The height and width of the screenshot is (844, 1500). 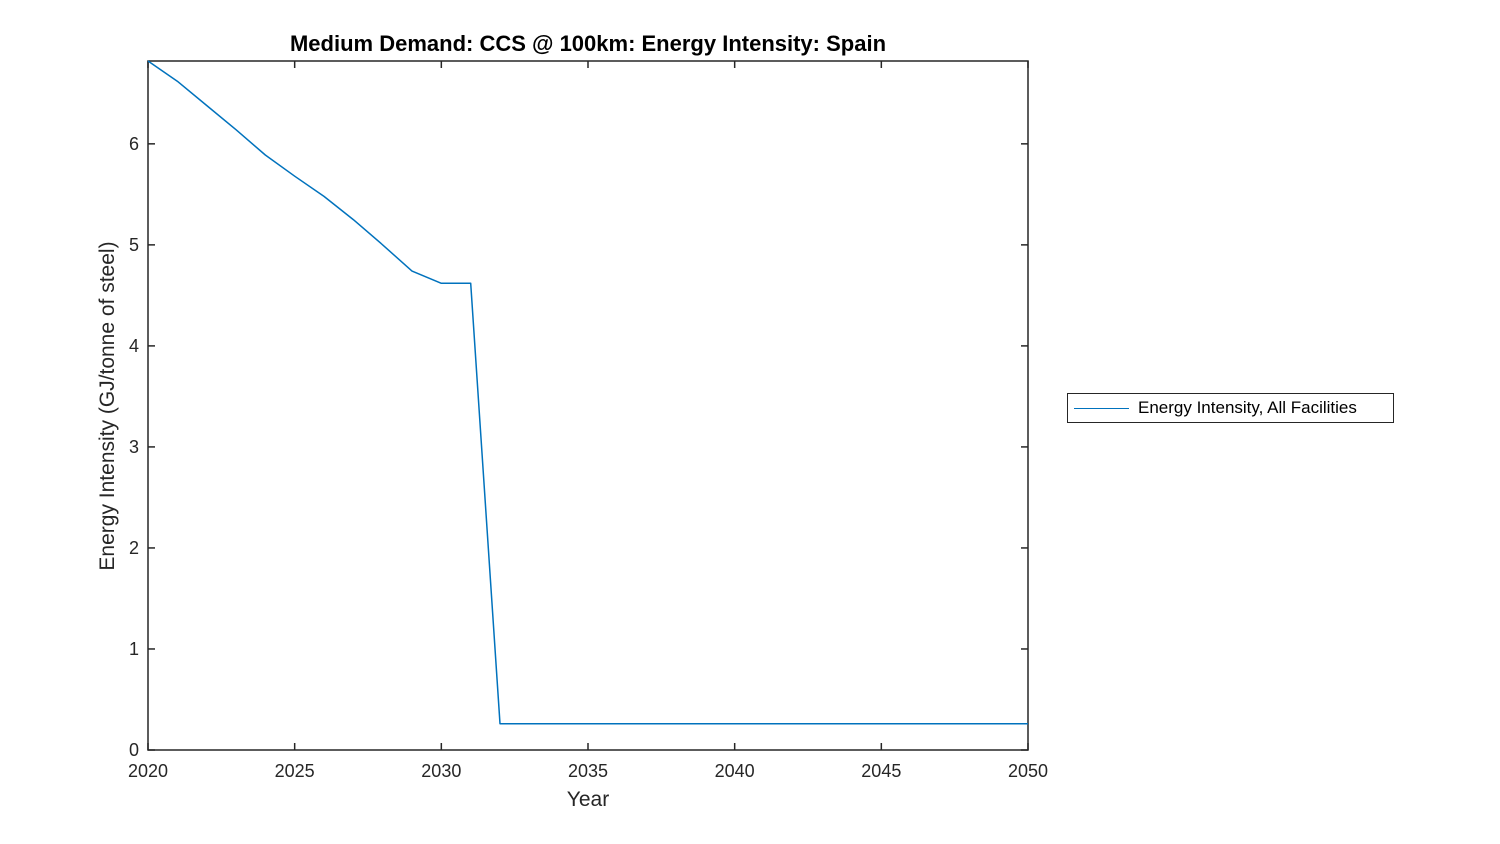 What do you see at coordinates (441, 771) in the screenshot?
I see `x-tick-label: 2030` at bounding box center [441, 771].